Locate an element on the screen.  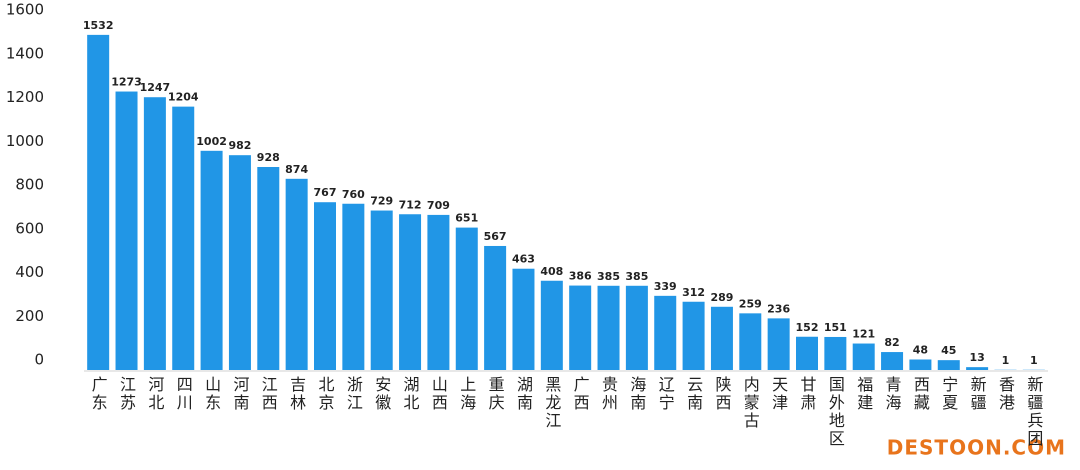
value-label: 1273 is located at coordinates (126, 82).